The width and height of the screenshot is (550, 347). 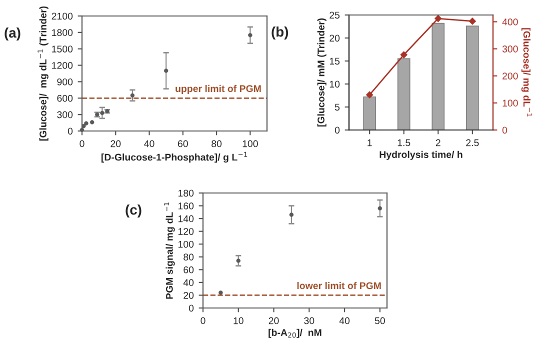 I want to click on y2-tick-label: 400, so click(x=510, y=22).